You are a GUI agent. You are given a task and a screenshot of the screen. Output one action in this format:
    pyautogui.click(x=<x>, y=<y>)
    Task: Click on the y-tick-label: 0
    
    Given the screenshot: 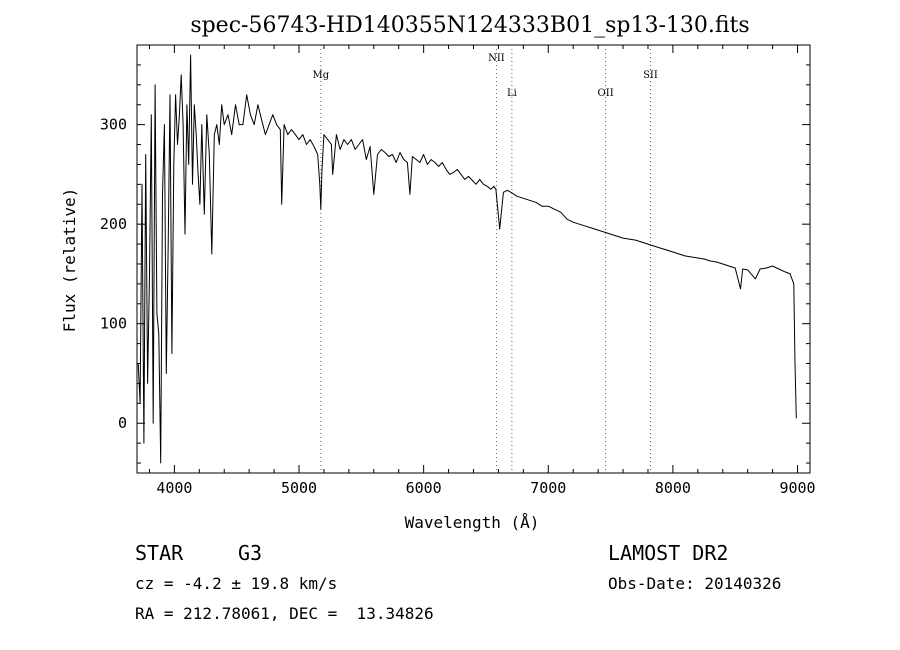 What is the action you would take?
    pyautogui.click(x=122, y=423)
    